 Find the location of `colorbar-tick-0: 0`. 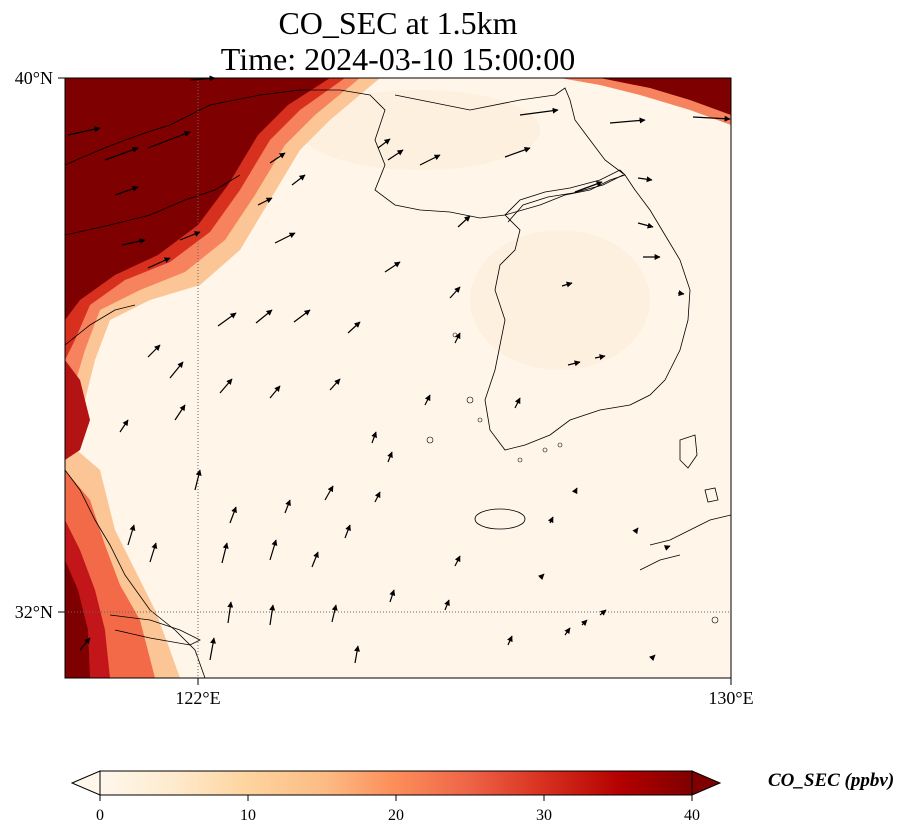

colorbar-tick-0: 0 is located at coordinates (100, 815).